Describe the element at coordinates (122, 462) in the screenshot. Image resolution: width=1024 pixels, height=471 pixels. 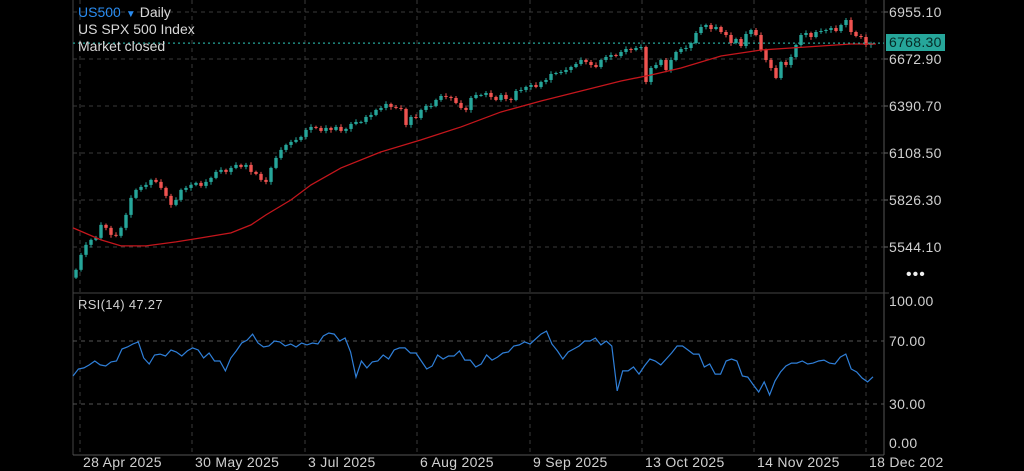
I see `x-tick-label: 28 Apr 2025` at that location.